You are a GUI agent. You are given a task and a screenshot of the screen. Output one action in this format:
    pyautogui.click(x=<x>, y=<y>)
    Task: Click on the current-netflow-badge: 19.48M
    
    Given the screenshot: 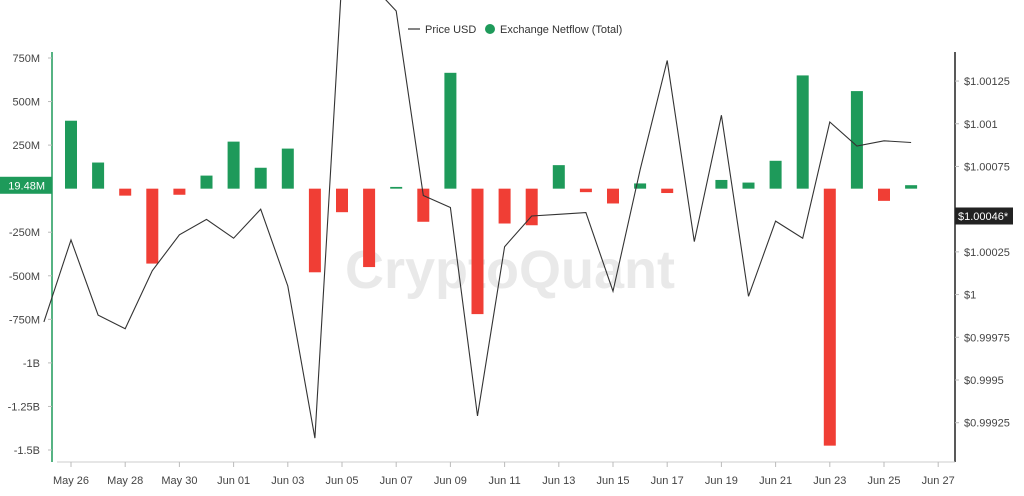 What is the action you would take?
    pyautogui.click(x=26, y=185)
    